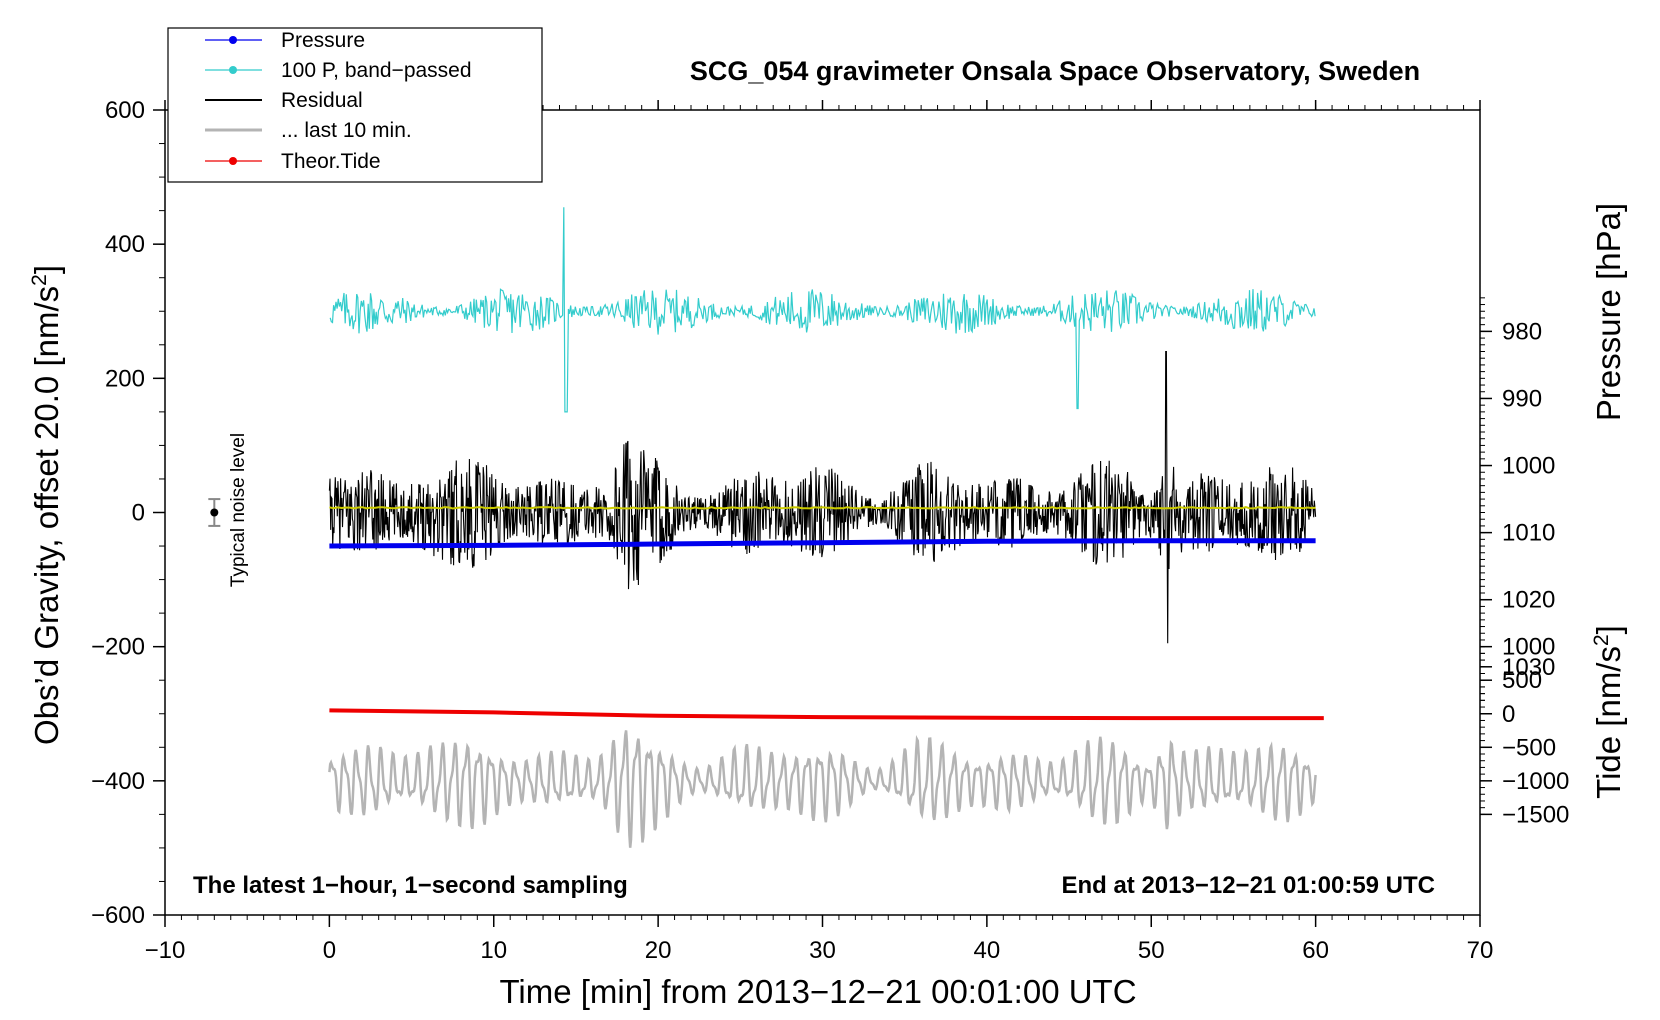 The width and height of the screenshot is (1660, 1020). I want to click on x-tick-label: 60, so click(1315, 950).